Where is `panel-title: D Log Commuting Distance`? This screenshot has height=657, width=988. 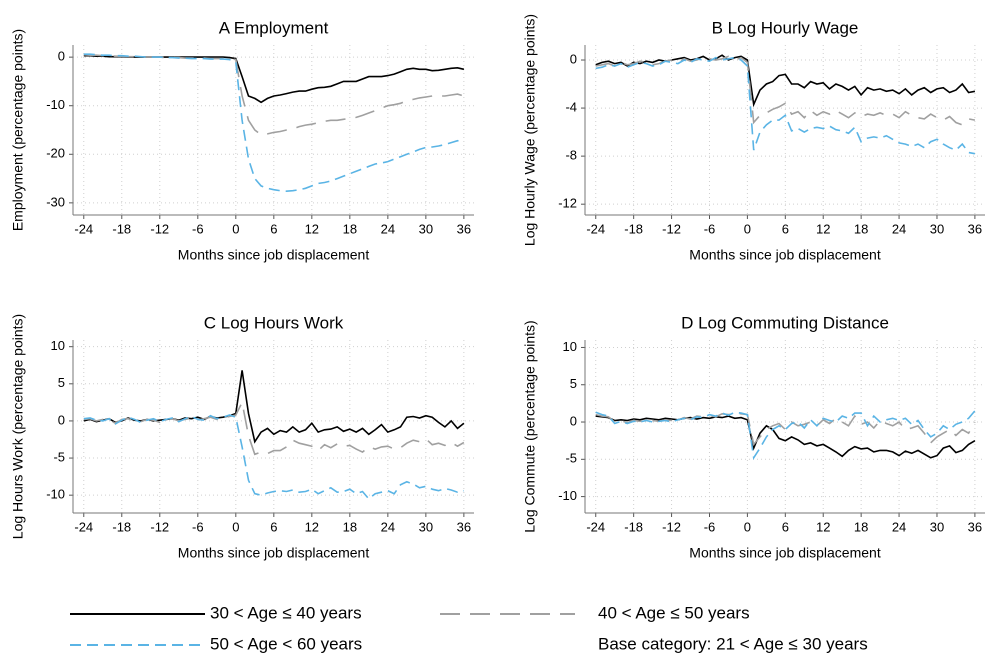 panel-title: D Log Commuting Distance is located at coordinates (785, 322).